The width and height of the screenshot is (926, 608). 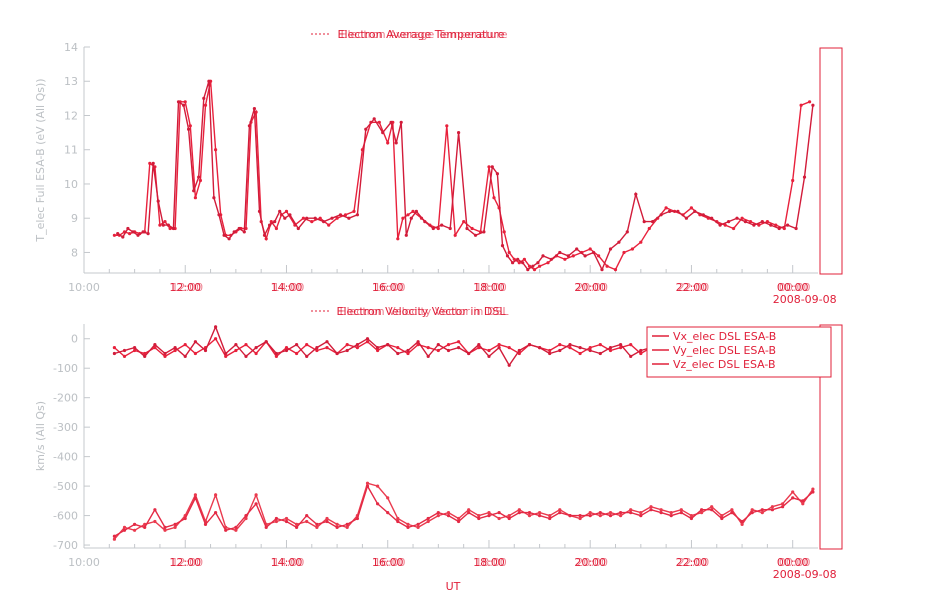 What do you see at coordinates (74, 218) in the screenshot?
I see `y-tick-label: 9` at bounding box center [74, 218].